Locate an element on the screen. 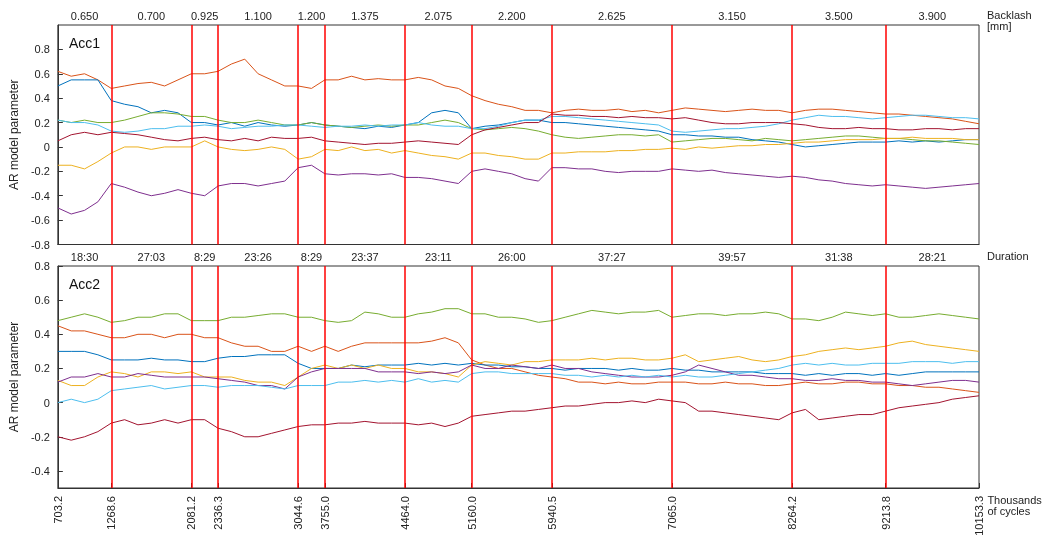 This screenshot has height=549, width=1049. text: 3.900 is located at coordinates (932, 15).